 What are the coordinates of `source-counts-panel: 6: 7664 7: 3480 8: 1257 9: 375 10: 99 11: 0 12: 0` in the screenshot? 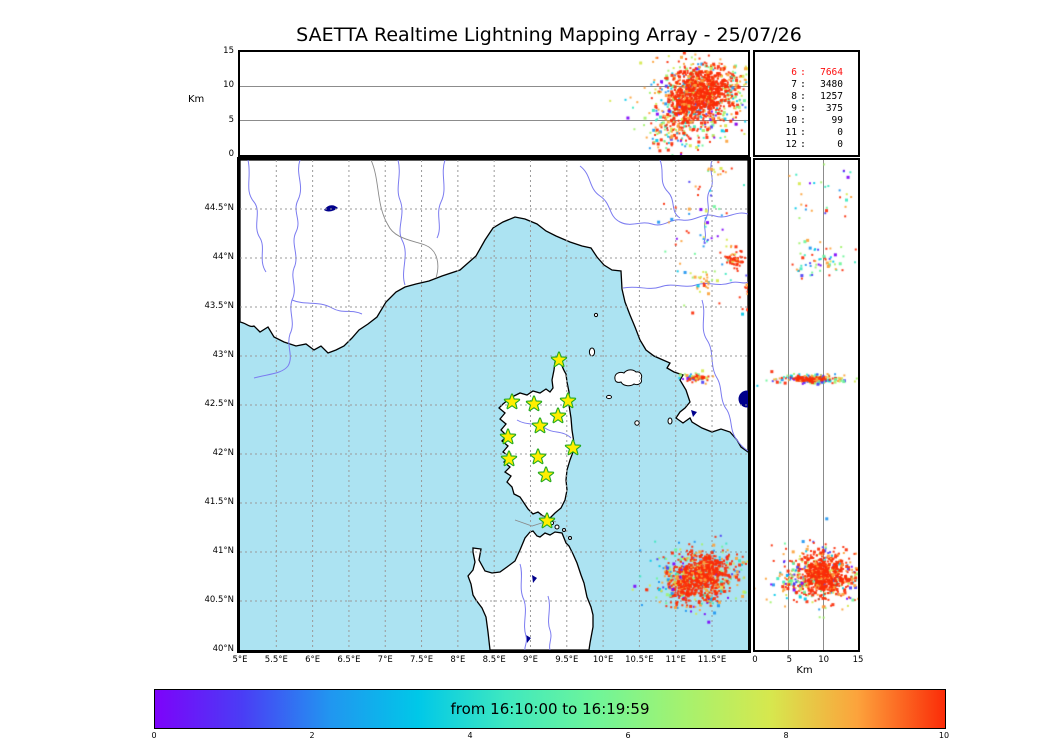 It's located at (806, 103).